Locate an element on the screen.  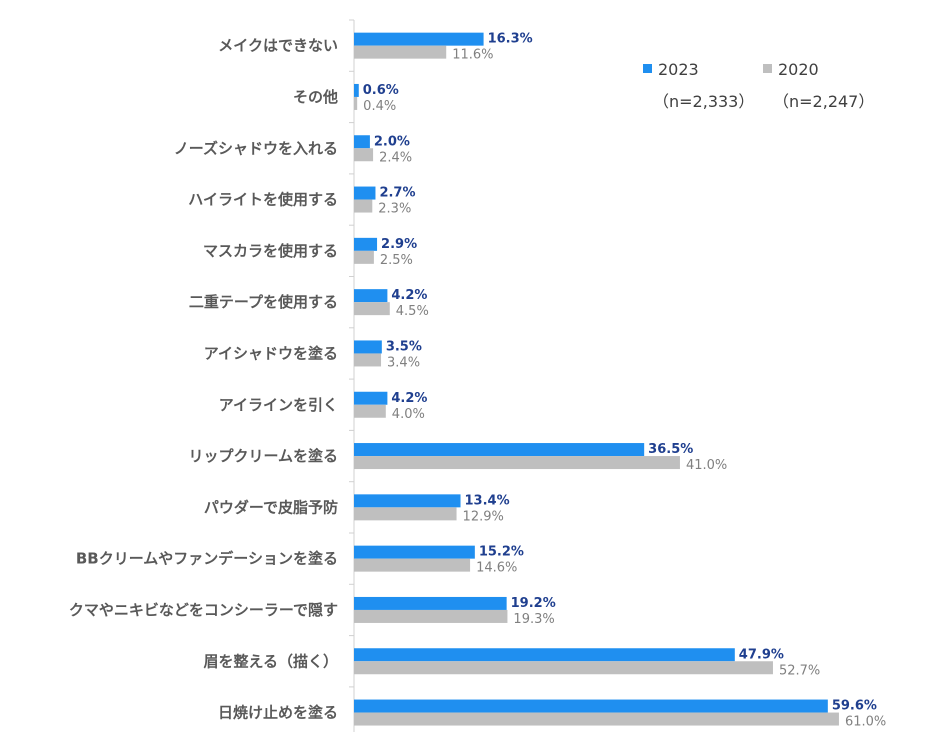
data-label-2023: 0.6% is located at coordinates (381, 90).